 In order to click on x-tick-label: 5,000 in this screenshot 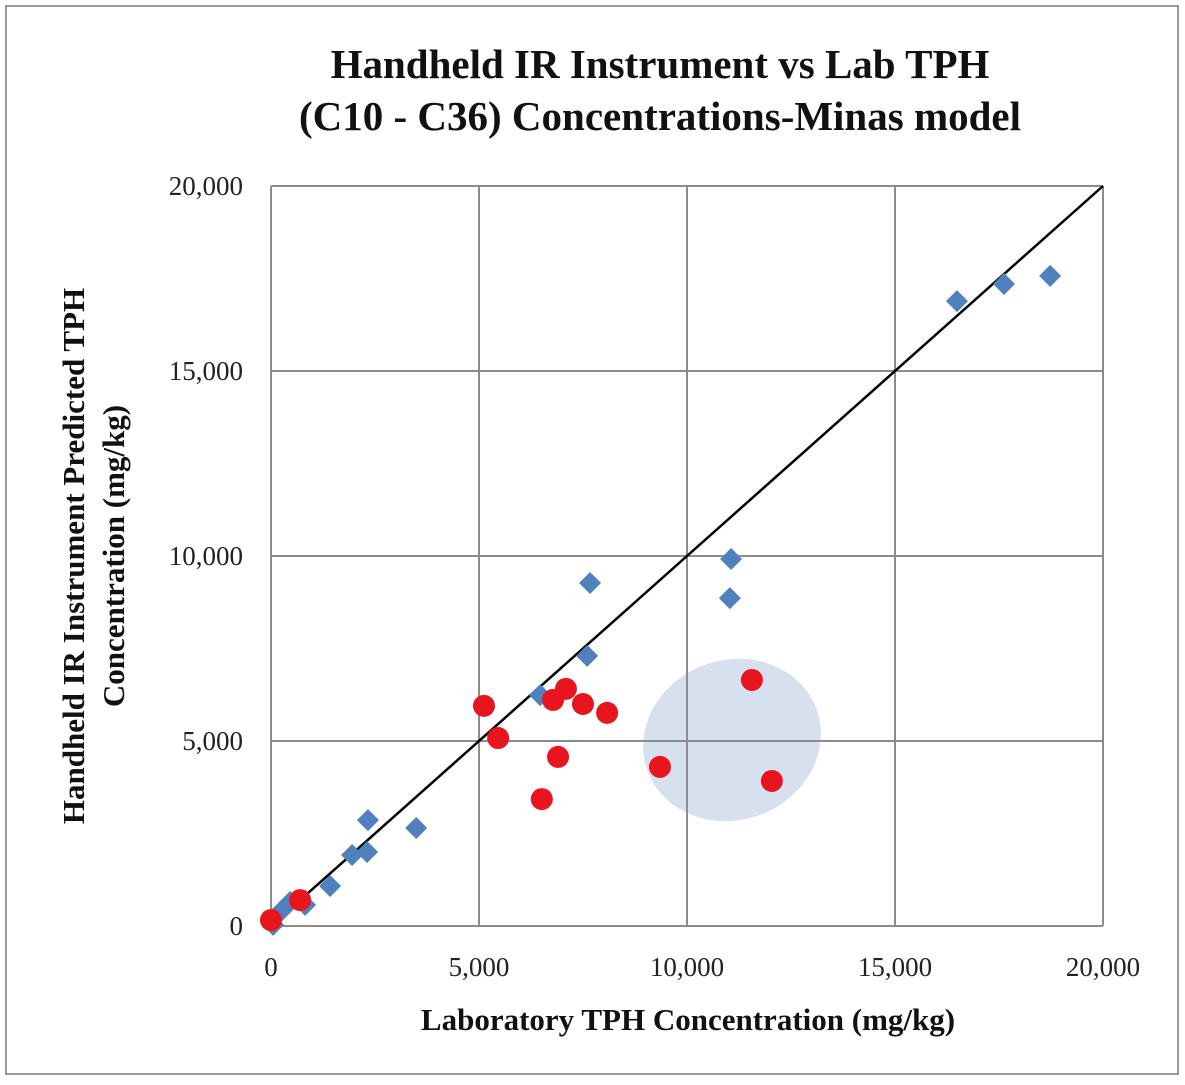, I will do `click(479, 967)`.